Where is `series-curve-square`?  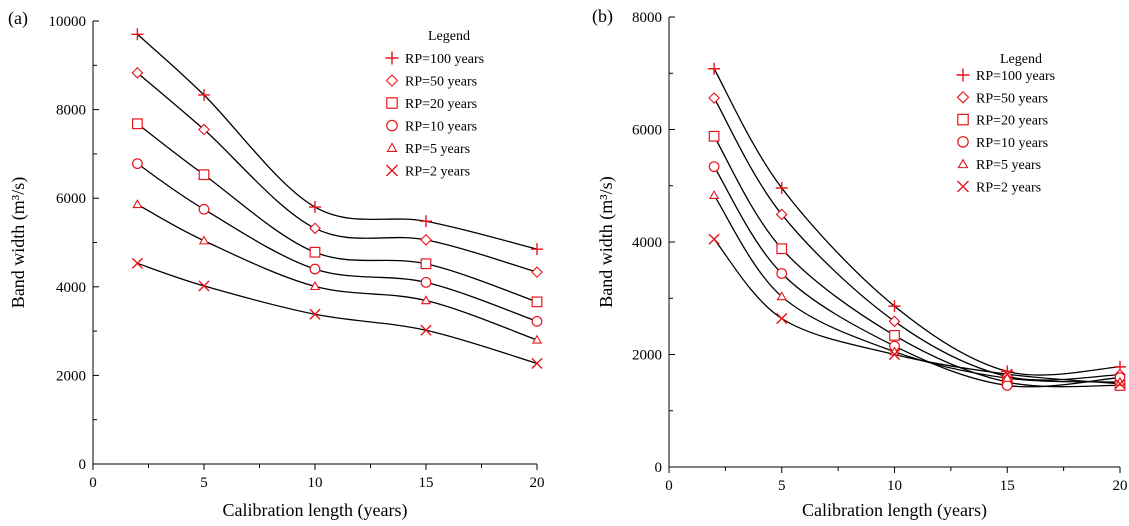 series-curve-square is located at coordinates (337, 213).